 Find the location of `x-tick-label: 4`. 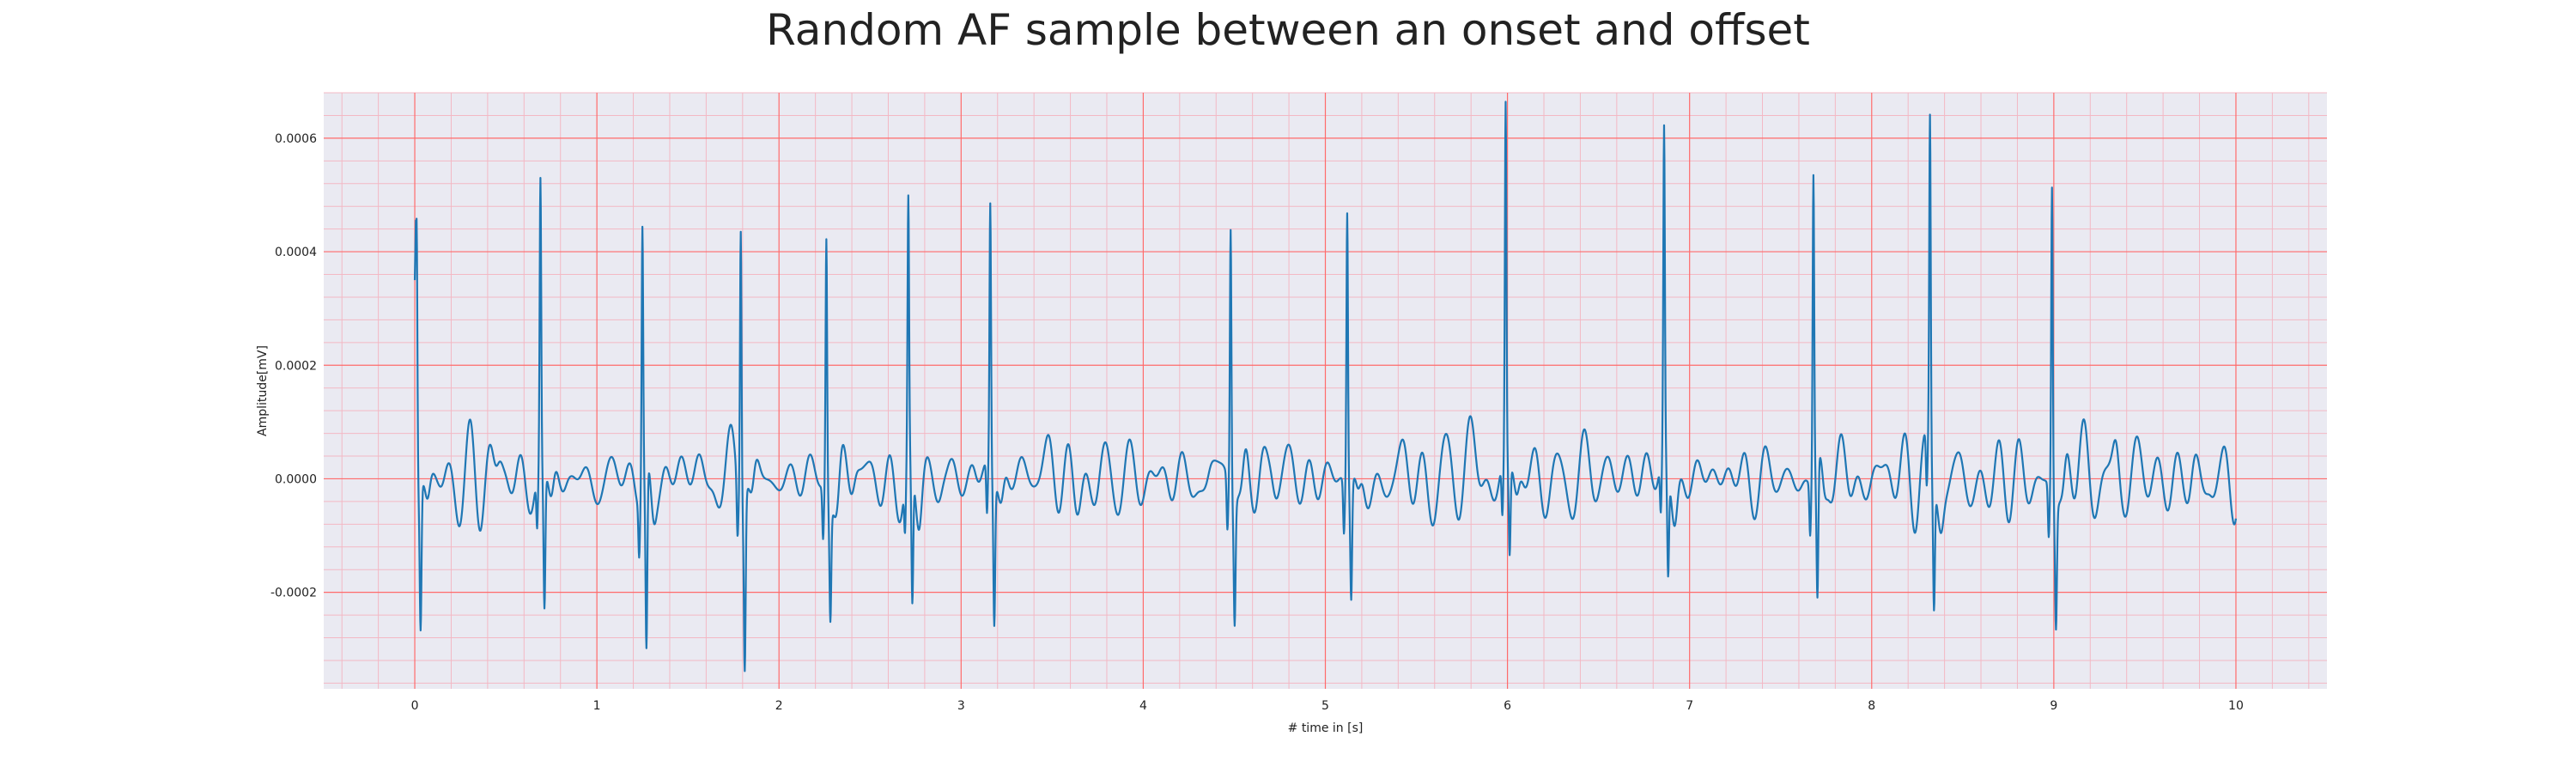

x-tick-label: 4 is located at coordinates (1143, 706).